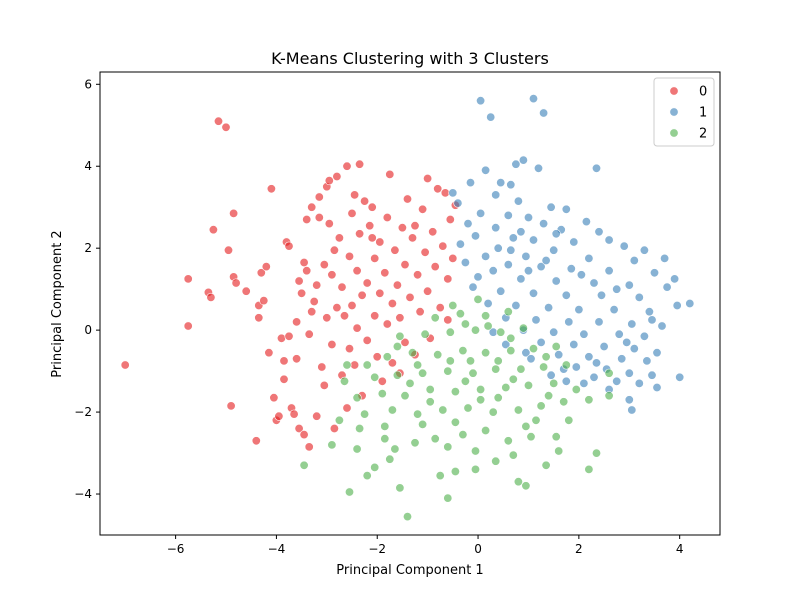 Image resolution: width=800 pixels, height=600 pixels. Describe the element at coordinates (410, 58) in the screenshot. I see `chart-title: K-Means Clustering with 3 Clusters` at that location.